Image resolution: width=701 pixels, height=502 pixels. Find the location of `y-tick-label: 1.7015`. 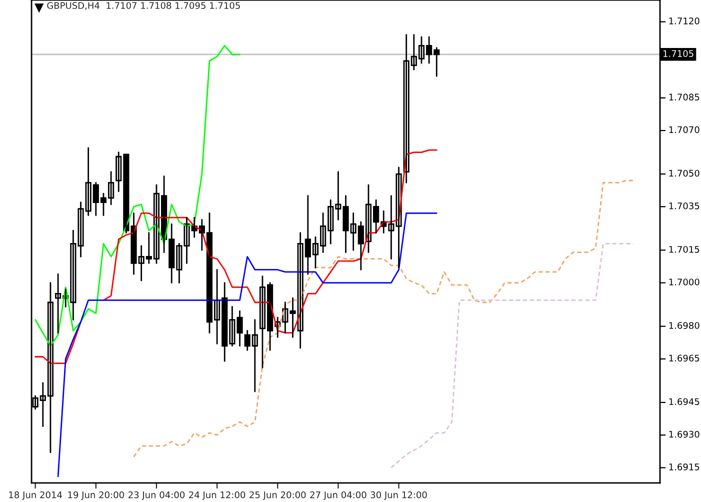

y-tick-label: 1.7015 is located at coordinates (684, 249).